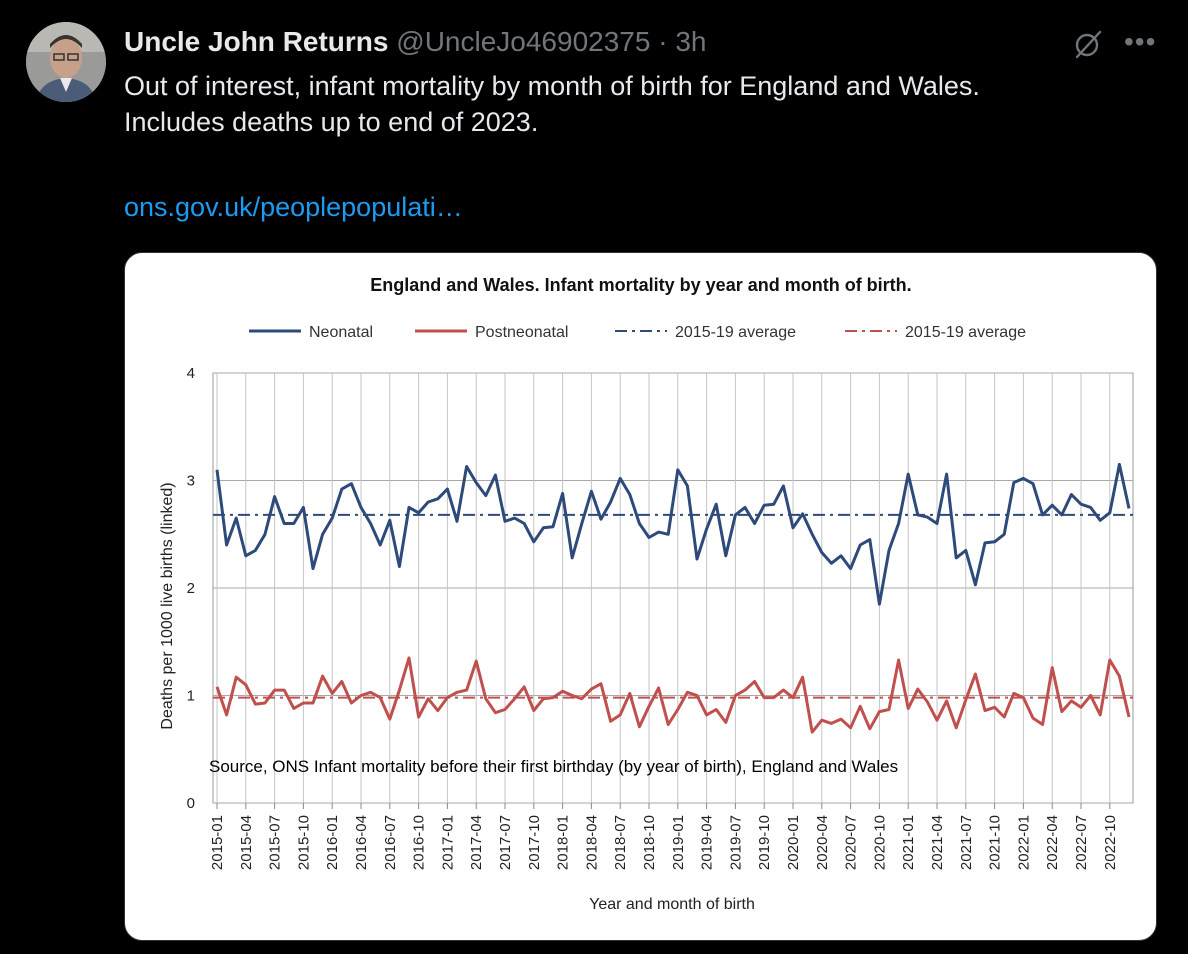 The image size is (1188, 954). What do you see at coordinates (332, 842) in the screenshot?
I see `x-tick-label: 2016-01` at bounding box center [332, 842].